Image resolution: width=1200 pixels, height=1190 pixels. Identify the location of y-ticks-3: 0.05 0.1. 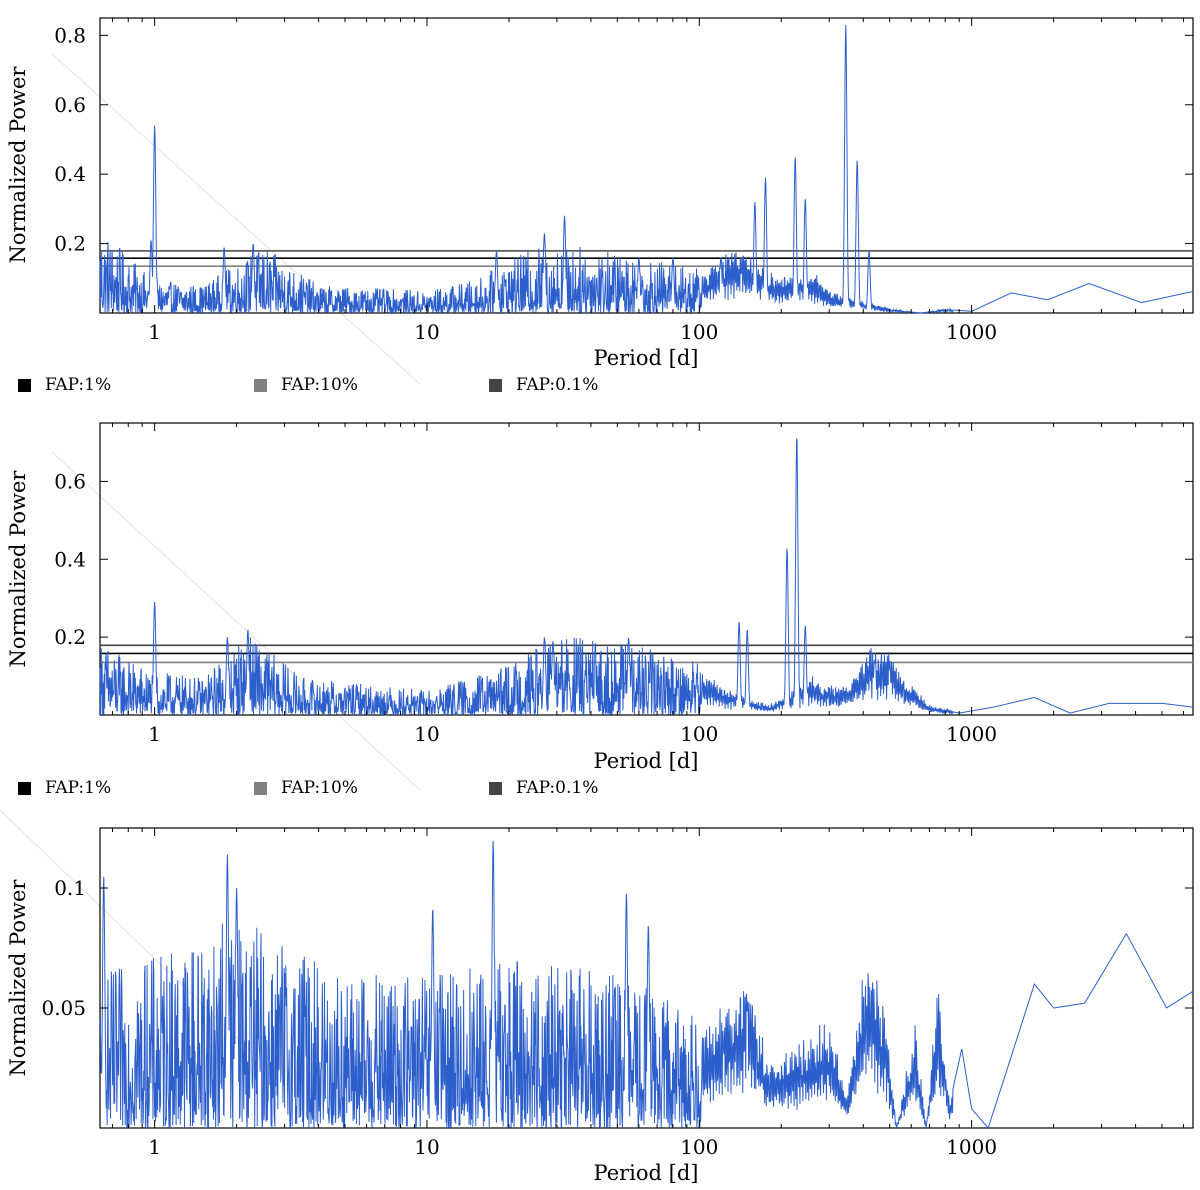
(617, 948).